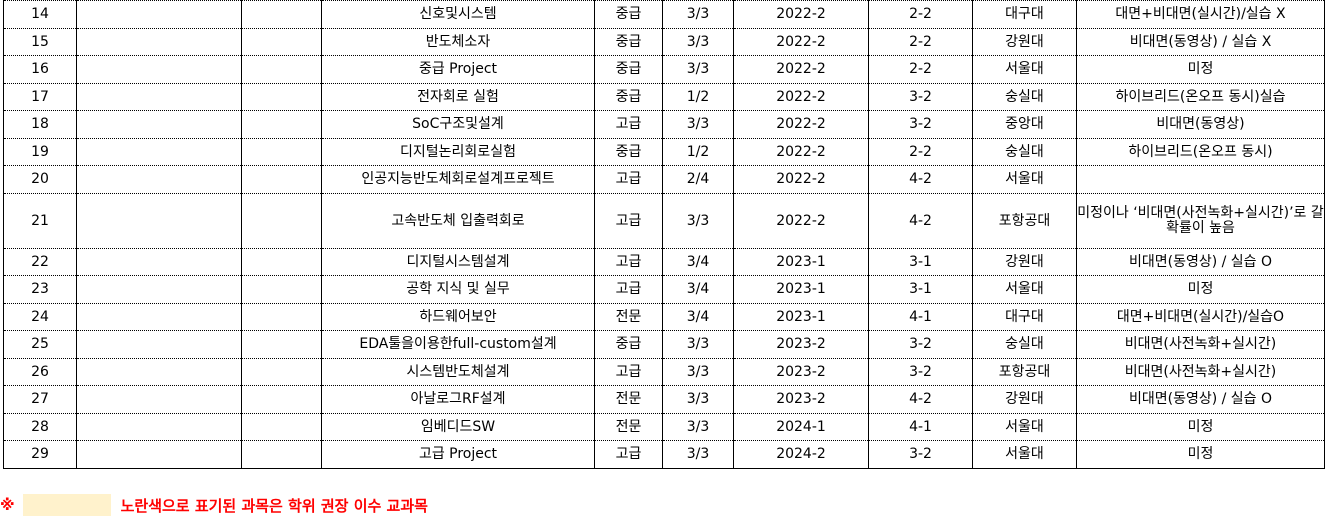 This screenshot has height=520, width=1329. Describe the element at coordinates (40, 261) in the screenshot. I see `row-number: 22` at that location.